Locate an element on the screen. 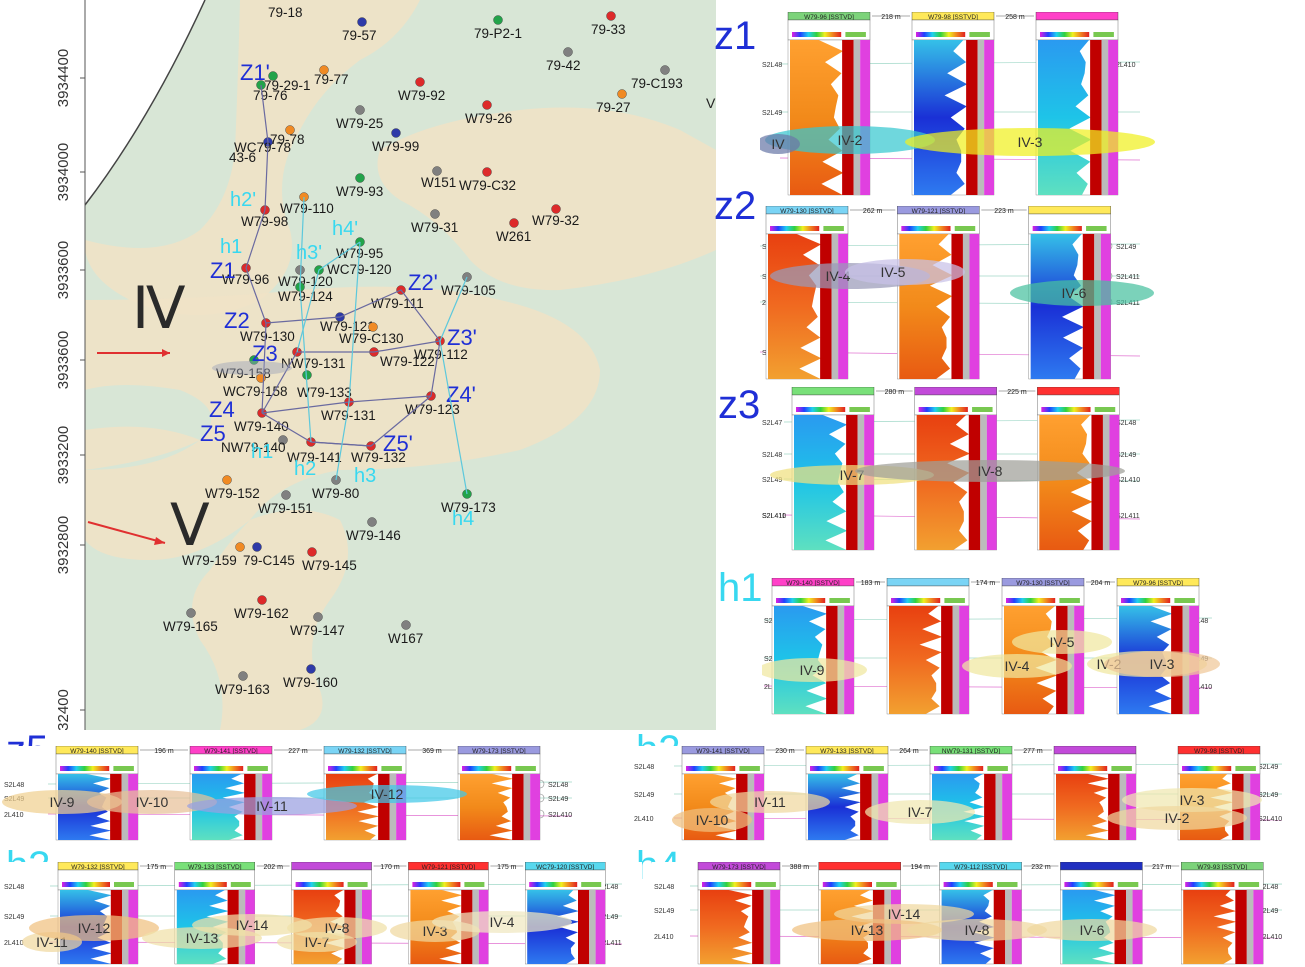  panel-label-z3: z3 is located at coordinates (739, 405).